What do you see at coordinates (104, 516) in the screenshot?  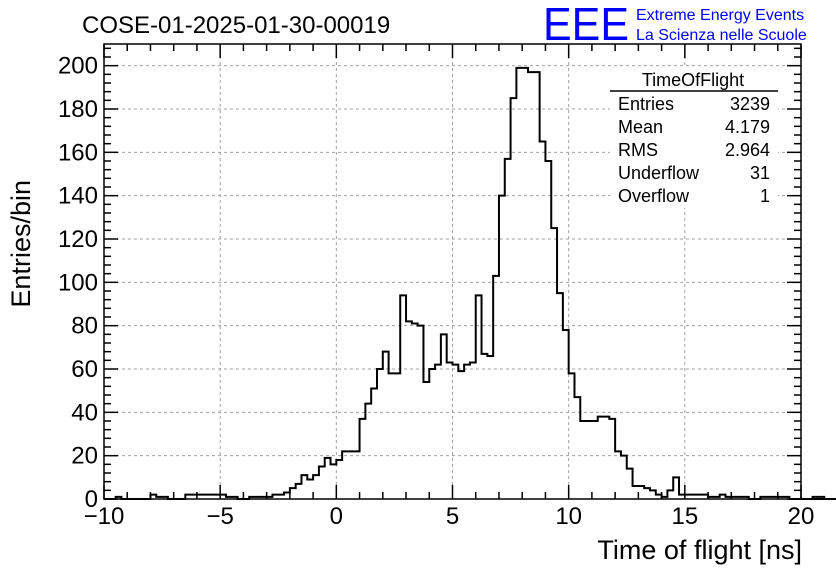 I see `x-tick-label: −10` at bounding box center [104, 516].